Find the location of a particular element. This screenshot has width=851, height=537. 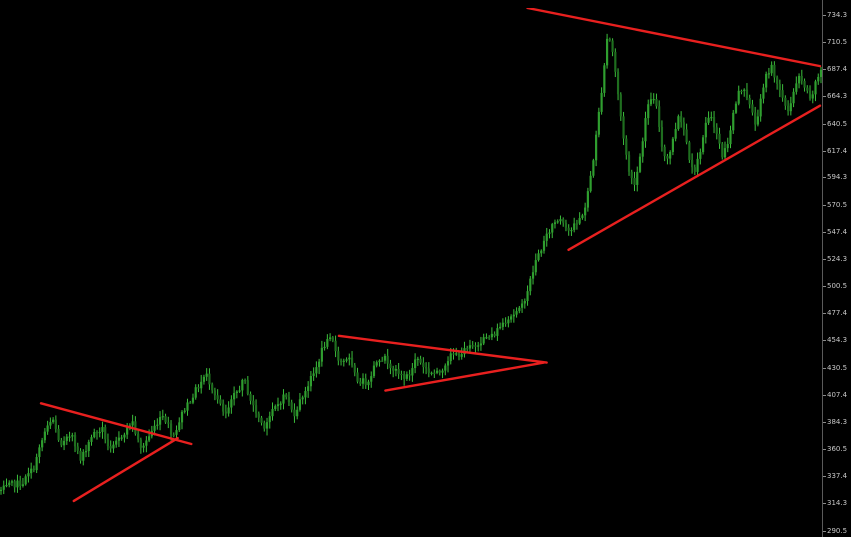

trendline-triangle-1-upper is located at coordinates (116, 424).